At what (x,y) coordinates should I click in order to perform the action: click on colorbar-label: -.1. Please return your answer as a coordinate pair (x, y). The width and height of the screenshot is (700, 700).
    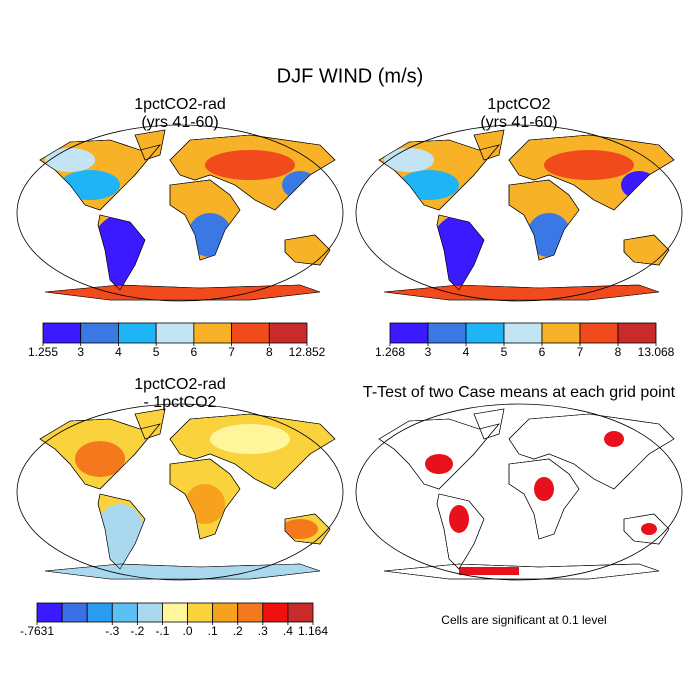
    Looking at the image, I should click on (162, 631).